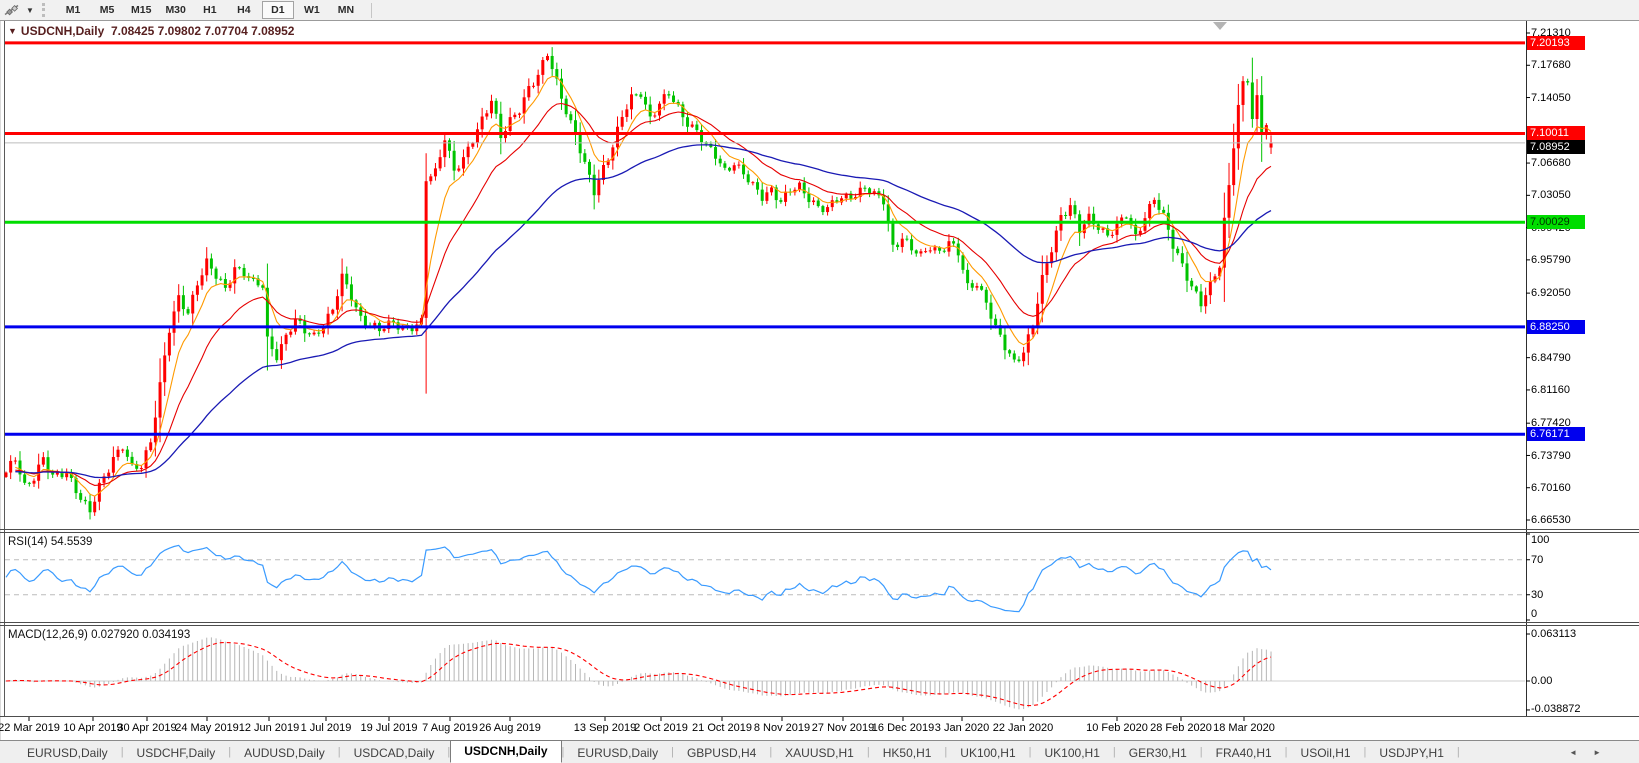  I want to click on tab-scroll-left-icon: ◄, so click(1573, 752).